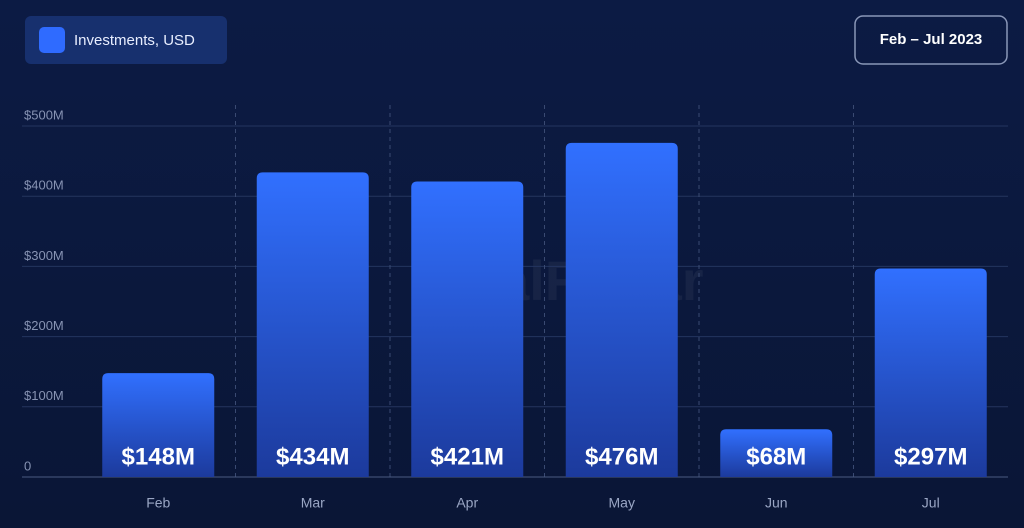 The image size is (1024, 528). Describe the element at coordinates (44, 395) in the screenshot. I see `y-tick-label: $100M` at that location.